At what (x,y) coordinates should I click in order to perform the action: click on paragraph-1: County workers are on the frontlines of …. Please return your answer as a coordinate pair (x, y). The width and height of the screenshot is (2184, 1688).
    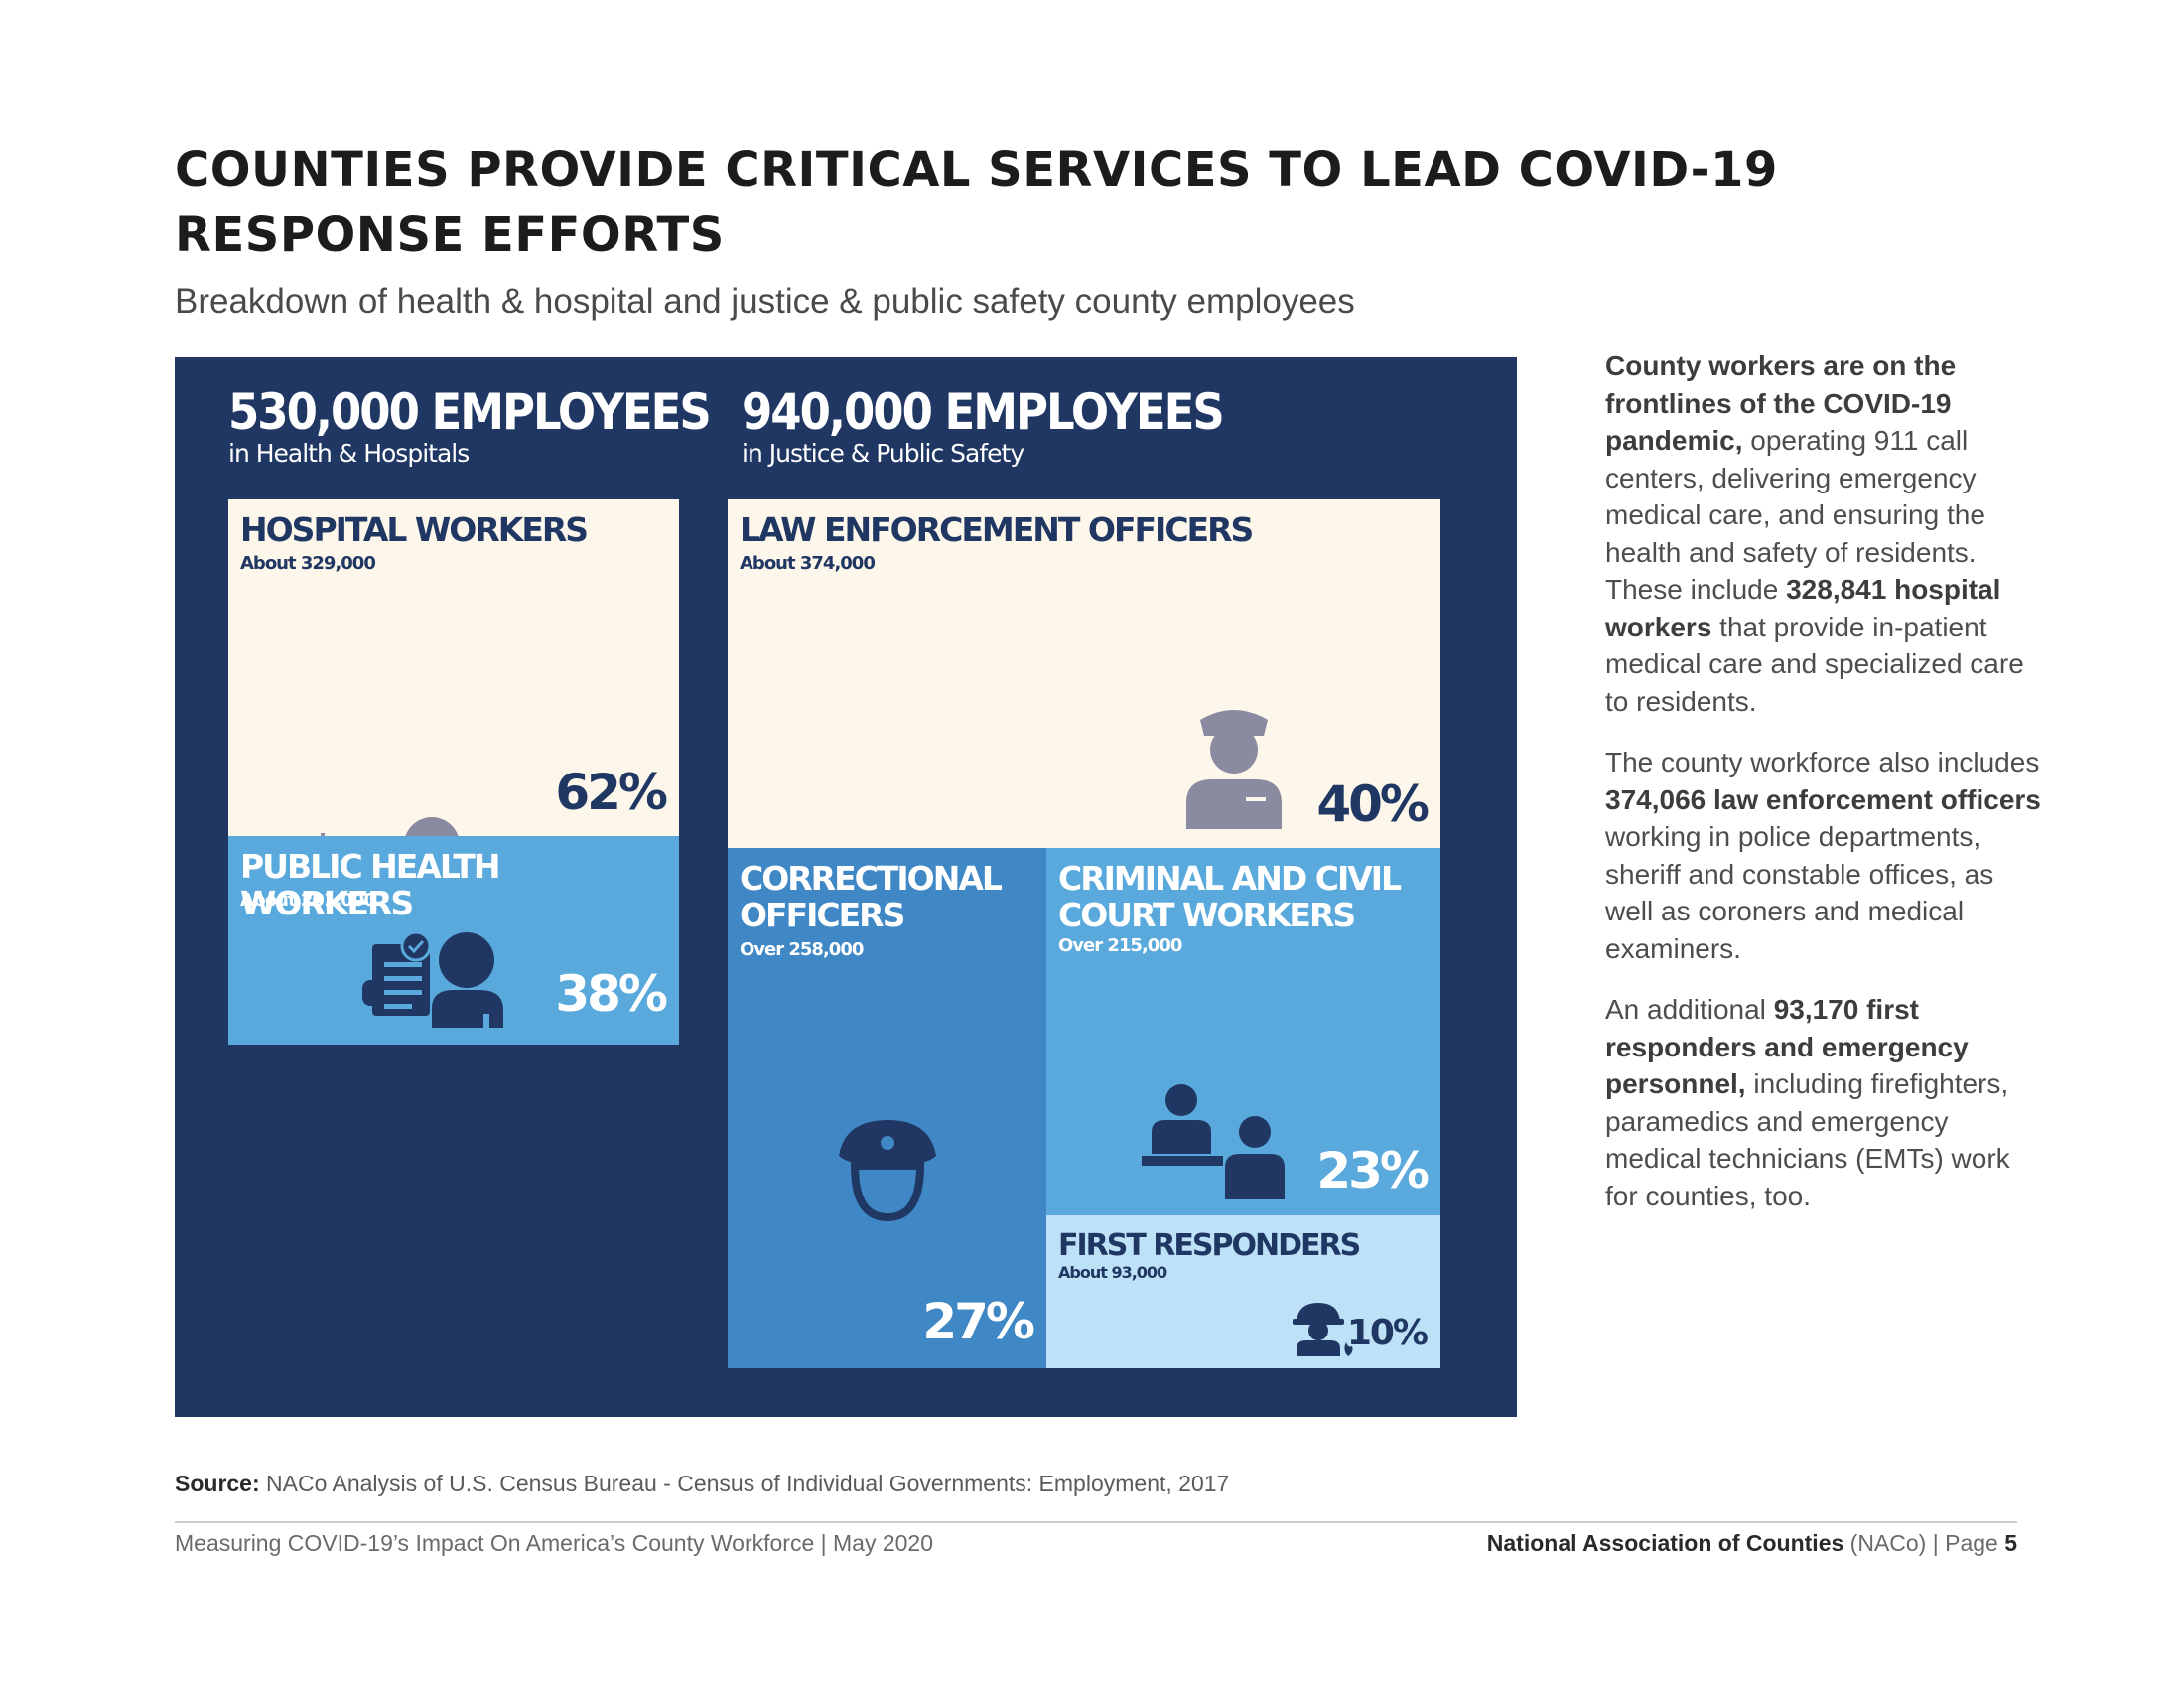
    Looking at the image, I should click on (1823, 534).